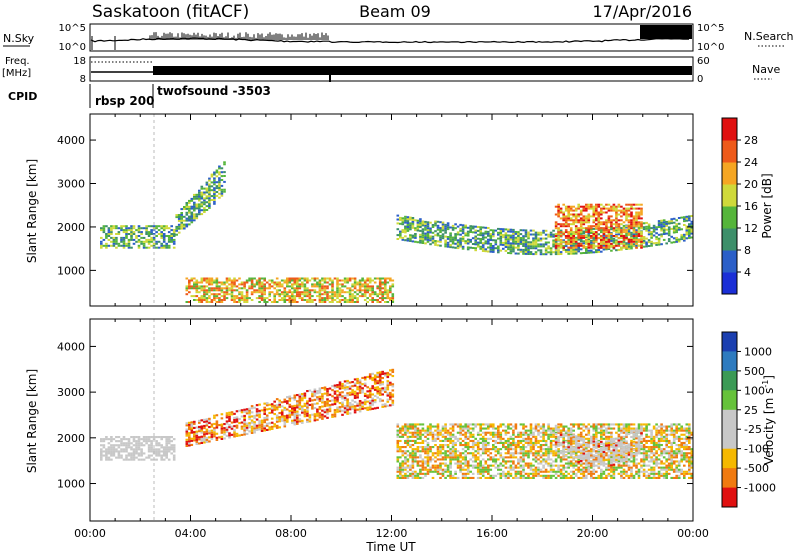  I want to click on nave-tick-top: 60, so click(703, 61).